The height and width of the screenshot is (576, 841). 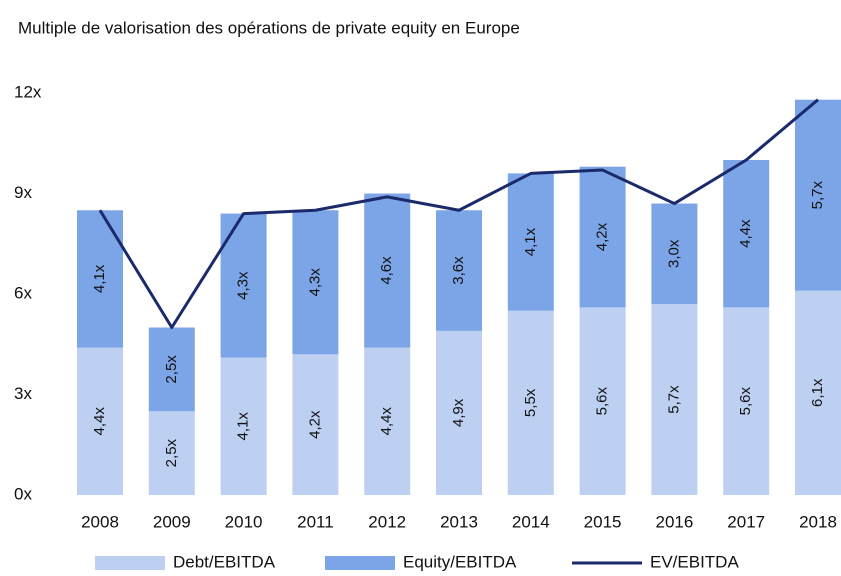 I want to click on x-tick-label: 2011, so click(x=315, y=521).